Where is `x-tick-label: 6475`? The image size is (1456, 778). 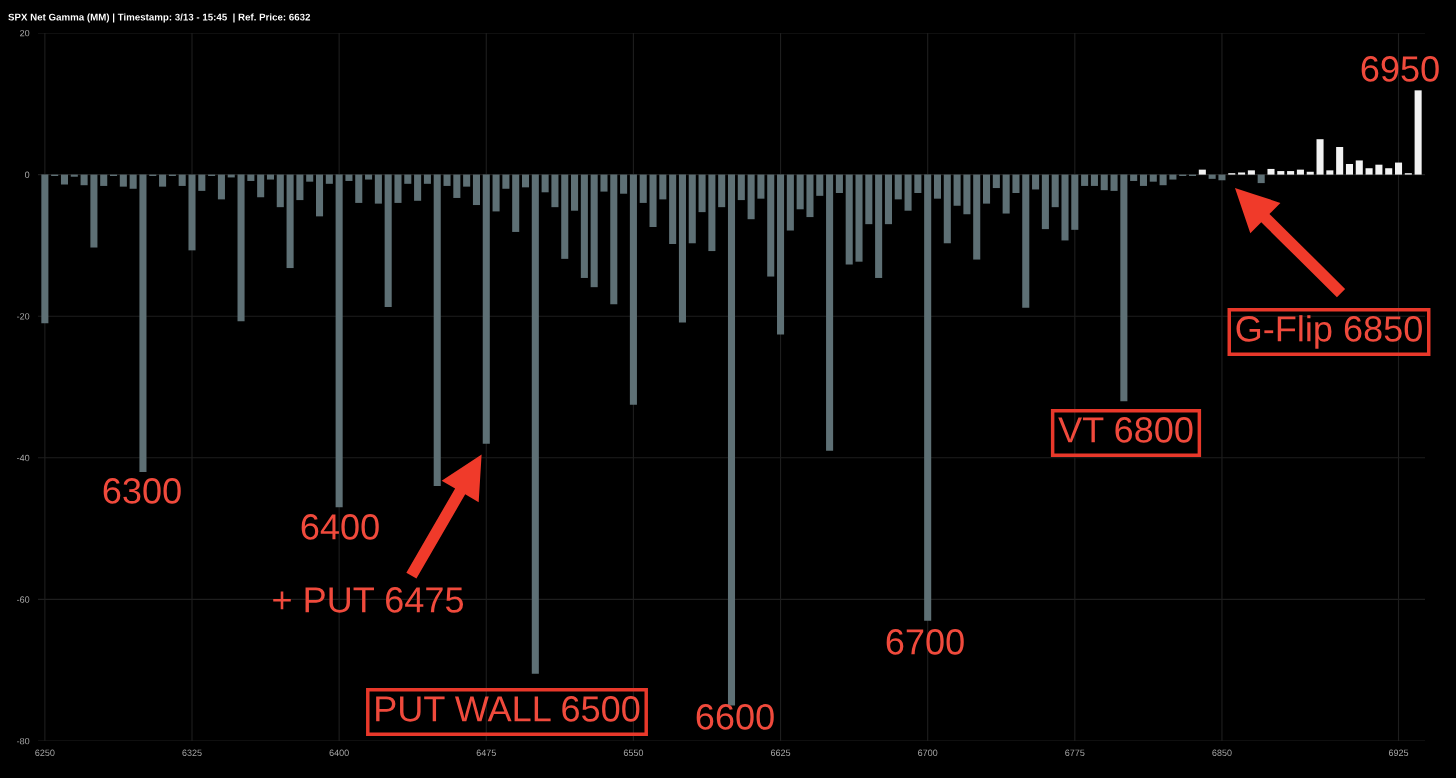 x-tick-label: 6475 is located at coordinates (486, 752).